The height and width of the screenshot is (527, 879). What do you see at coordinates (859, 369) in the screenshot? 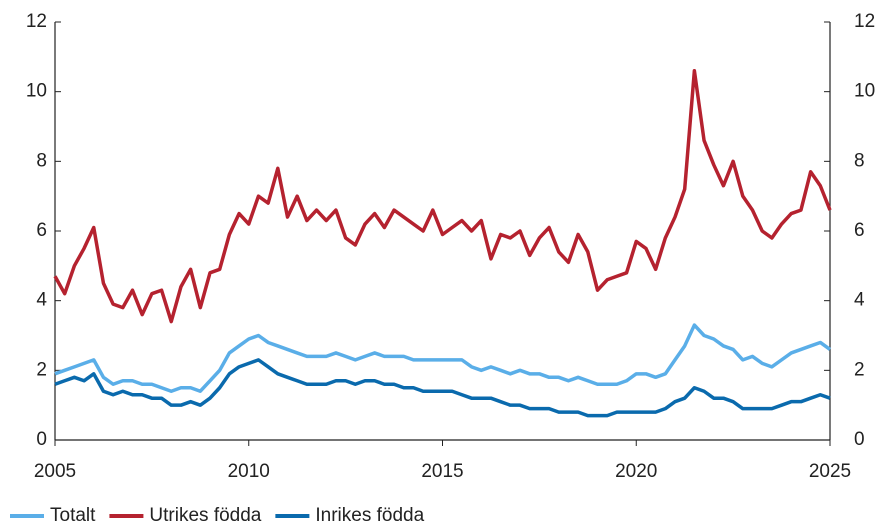
I see `y2-tick-label: 2` at bounding box center [859, 369].